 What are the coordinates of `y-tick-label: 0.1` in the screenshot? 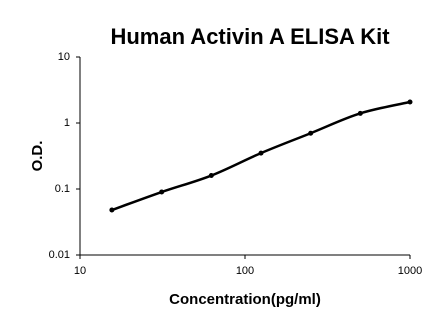 It's located at (62, 189).